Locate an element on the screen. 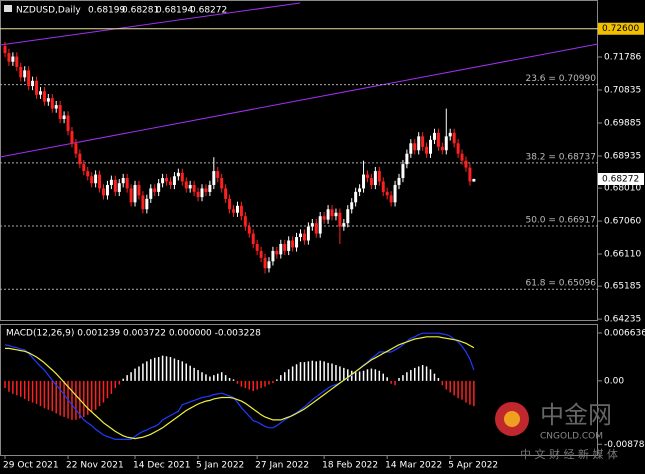 The height and width of the screenshot is (474, 645). price-tag is located at coordinates (621, 178).